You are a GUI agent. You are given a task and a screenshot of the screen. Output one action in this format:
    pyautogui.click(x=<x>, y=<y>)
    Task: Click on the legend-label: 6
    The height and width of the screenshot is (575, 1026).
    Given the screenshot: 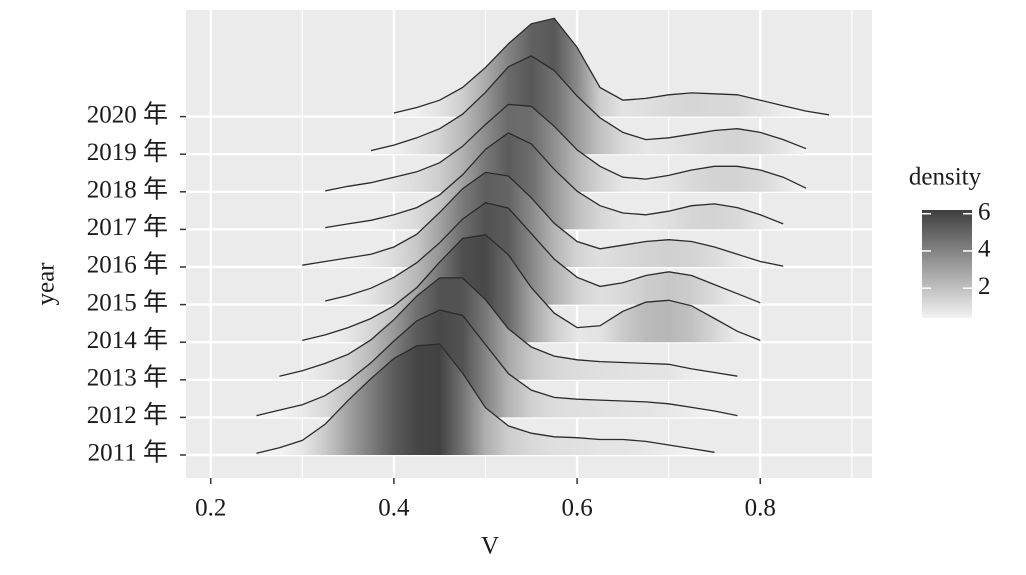 What is the action you would take?
    pyautogui.click(x=984, y=211)
    